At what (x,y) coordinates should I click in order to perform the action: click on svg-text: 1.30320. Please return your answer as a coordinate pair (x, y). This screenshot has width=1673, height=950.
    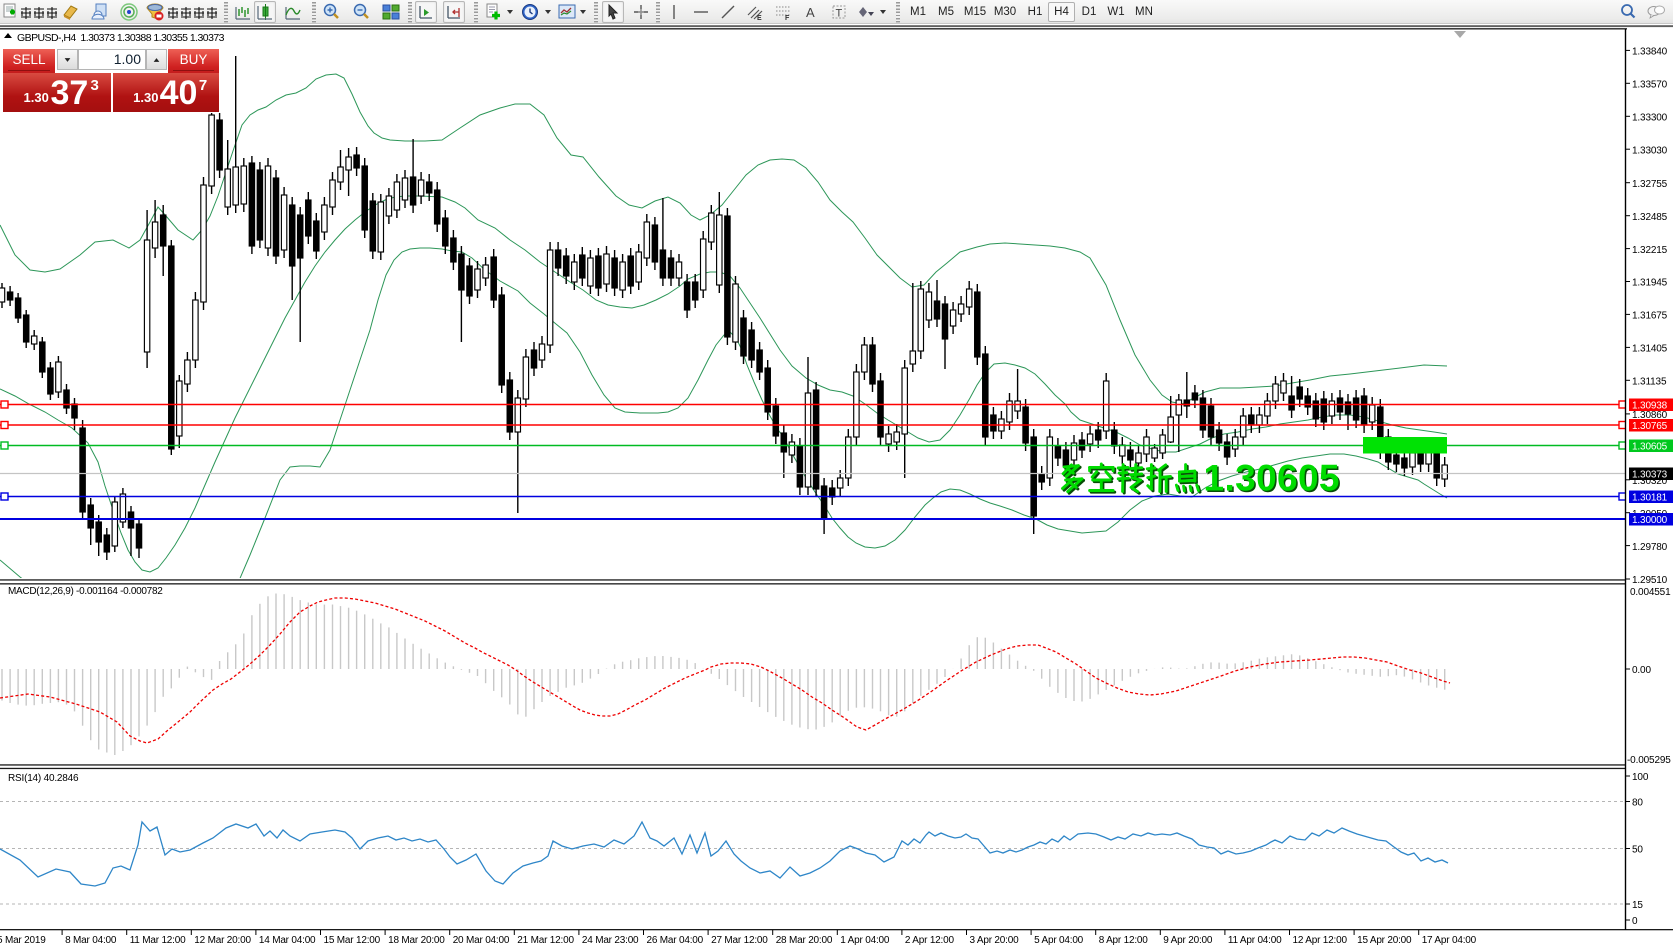
    Looking at the image, I should click on (1650, 481).